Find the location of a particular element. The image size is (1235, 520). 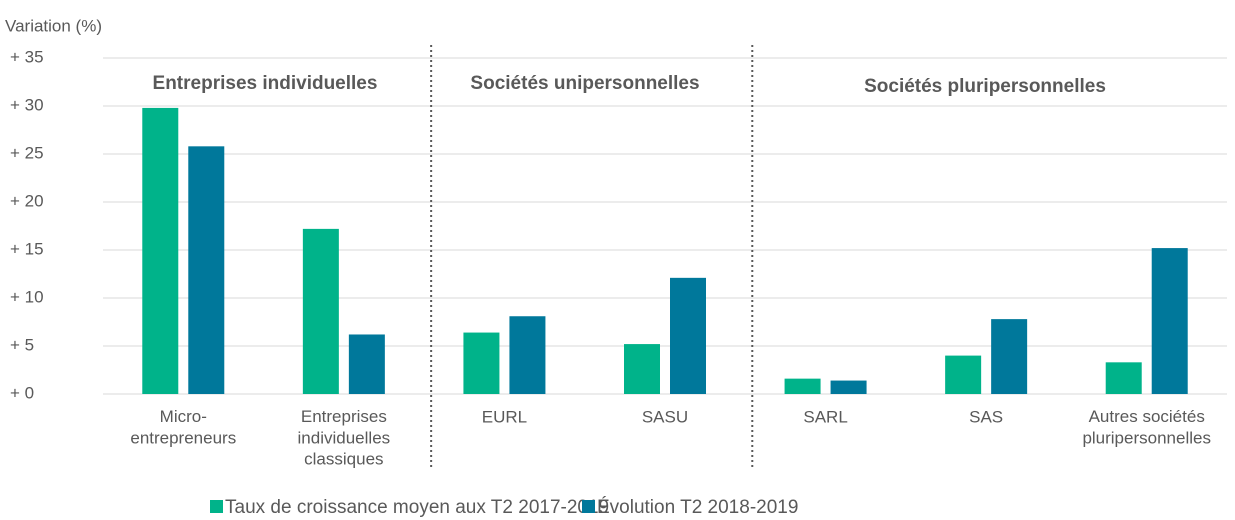

x-tick-label: Entreprises individuelles classiques is located at coordinates (344, 438).